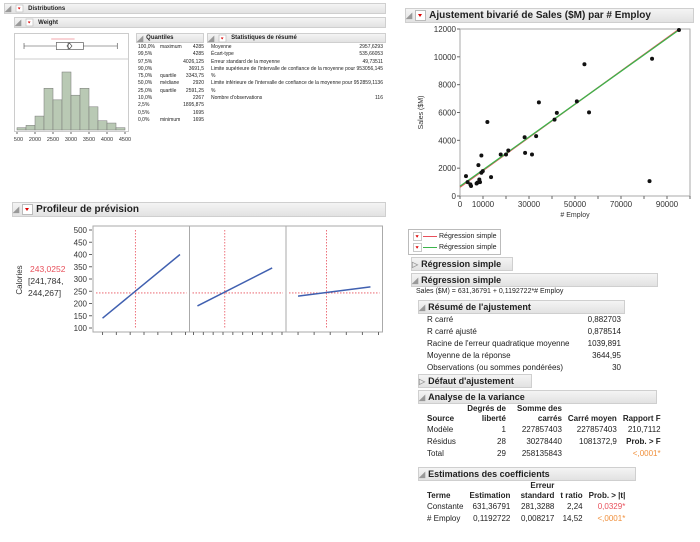 The height and width of the screenshot is (542, 700). Describe the element at coordinates (441, 441) in the screenshot. I see `table-cell: Résidus` at that location.